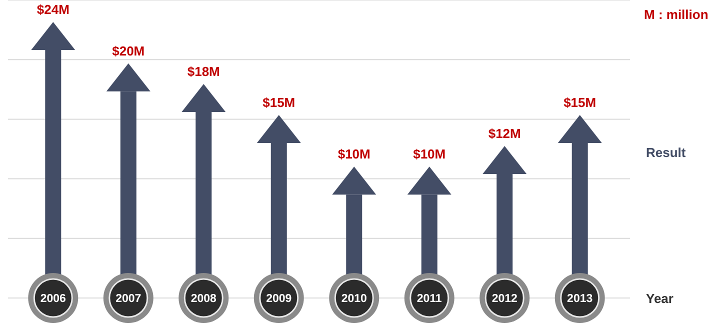  What do you see at coordinates (203, 71) in the screenshot?
I see `data-label: $18M` at bounding box center [203, 71].